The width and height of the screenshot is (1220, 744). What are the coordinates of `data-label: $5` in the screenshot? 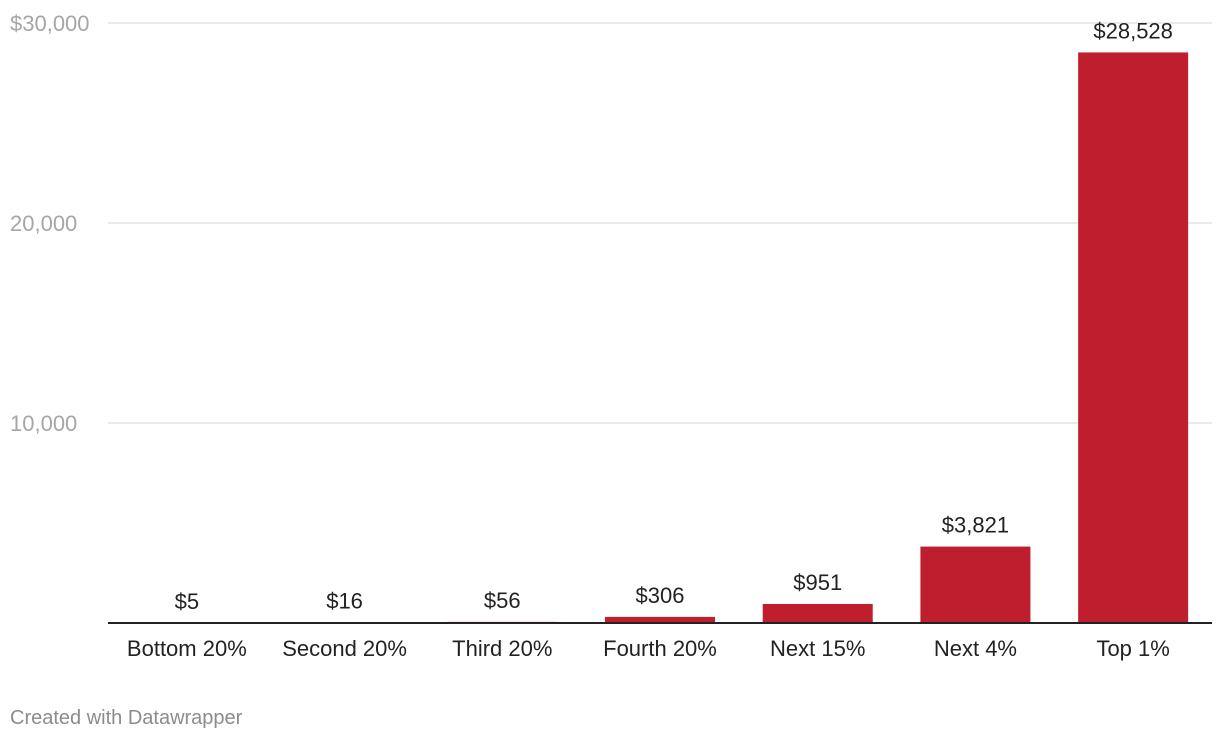 It's located at (187, 601).